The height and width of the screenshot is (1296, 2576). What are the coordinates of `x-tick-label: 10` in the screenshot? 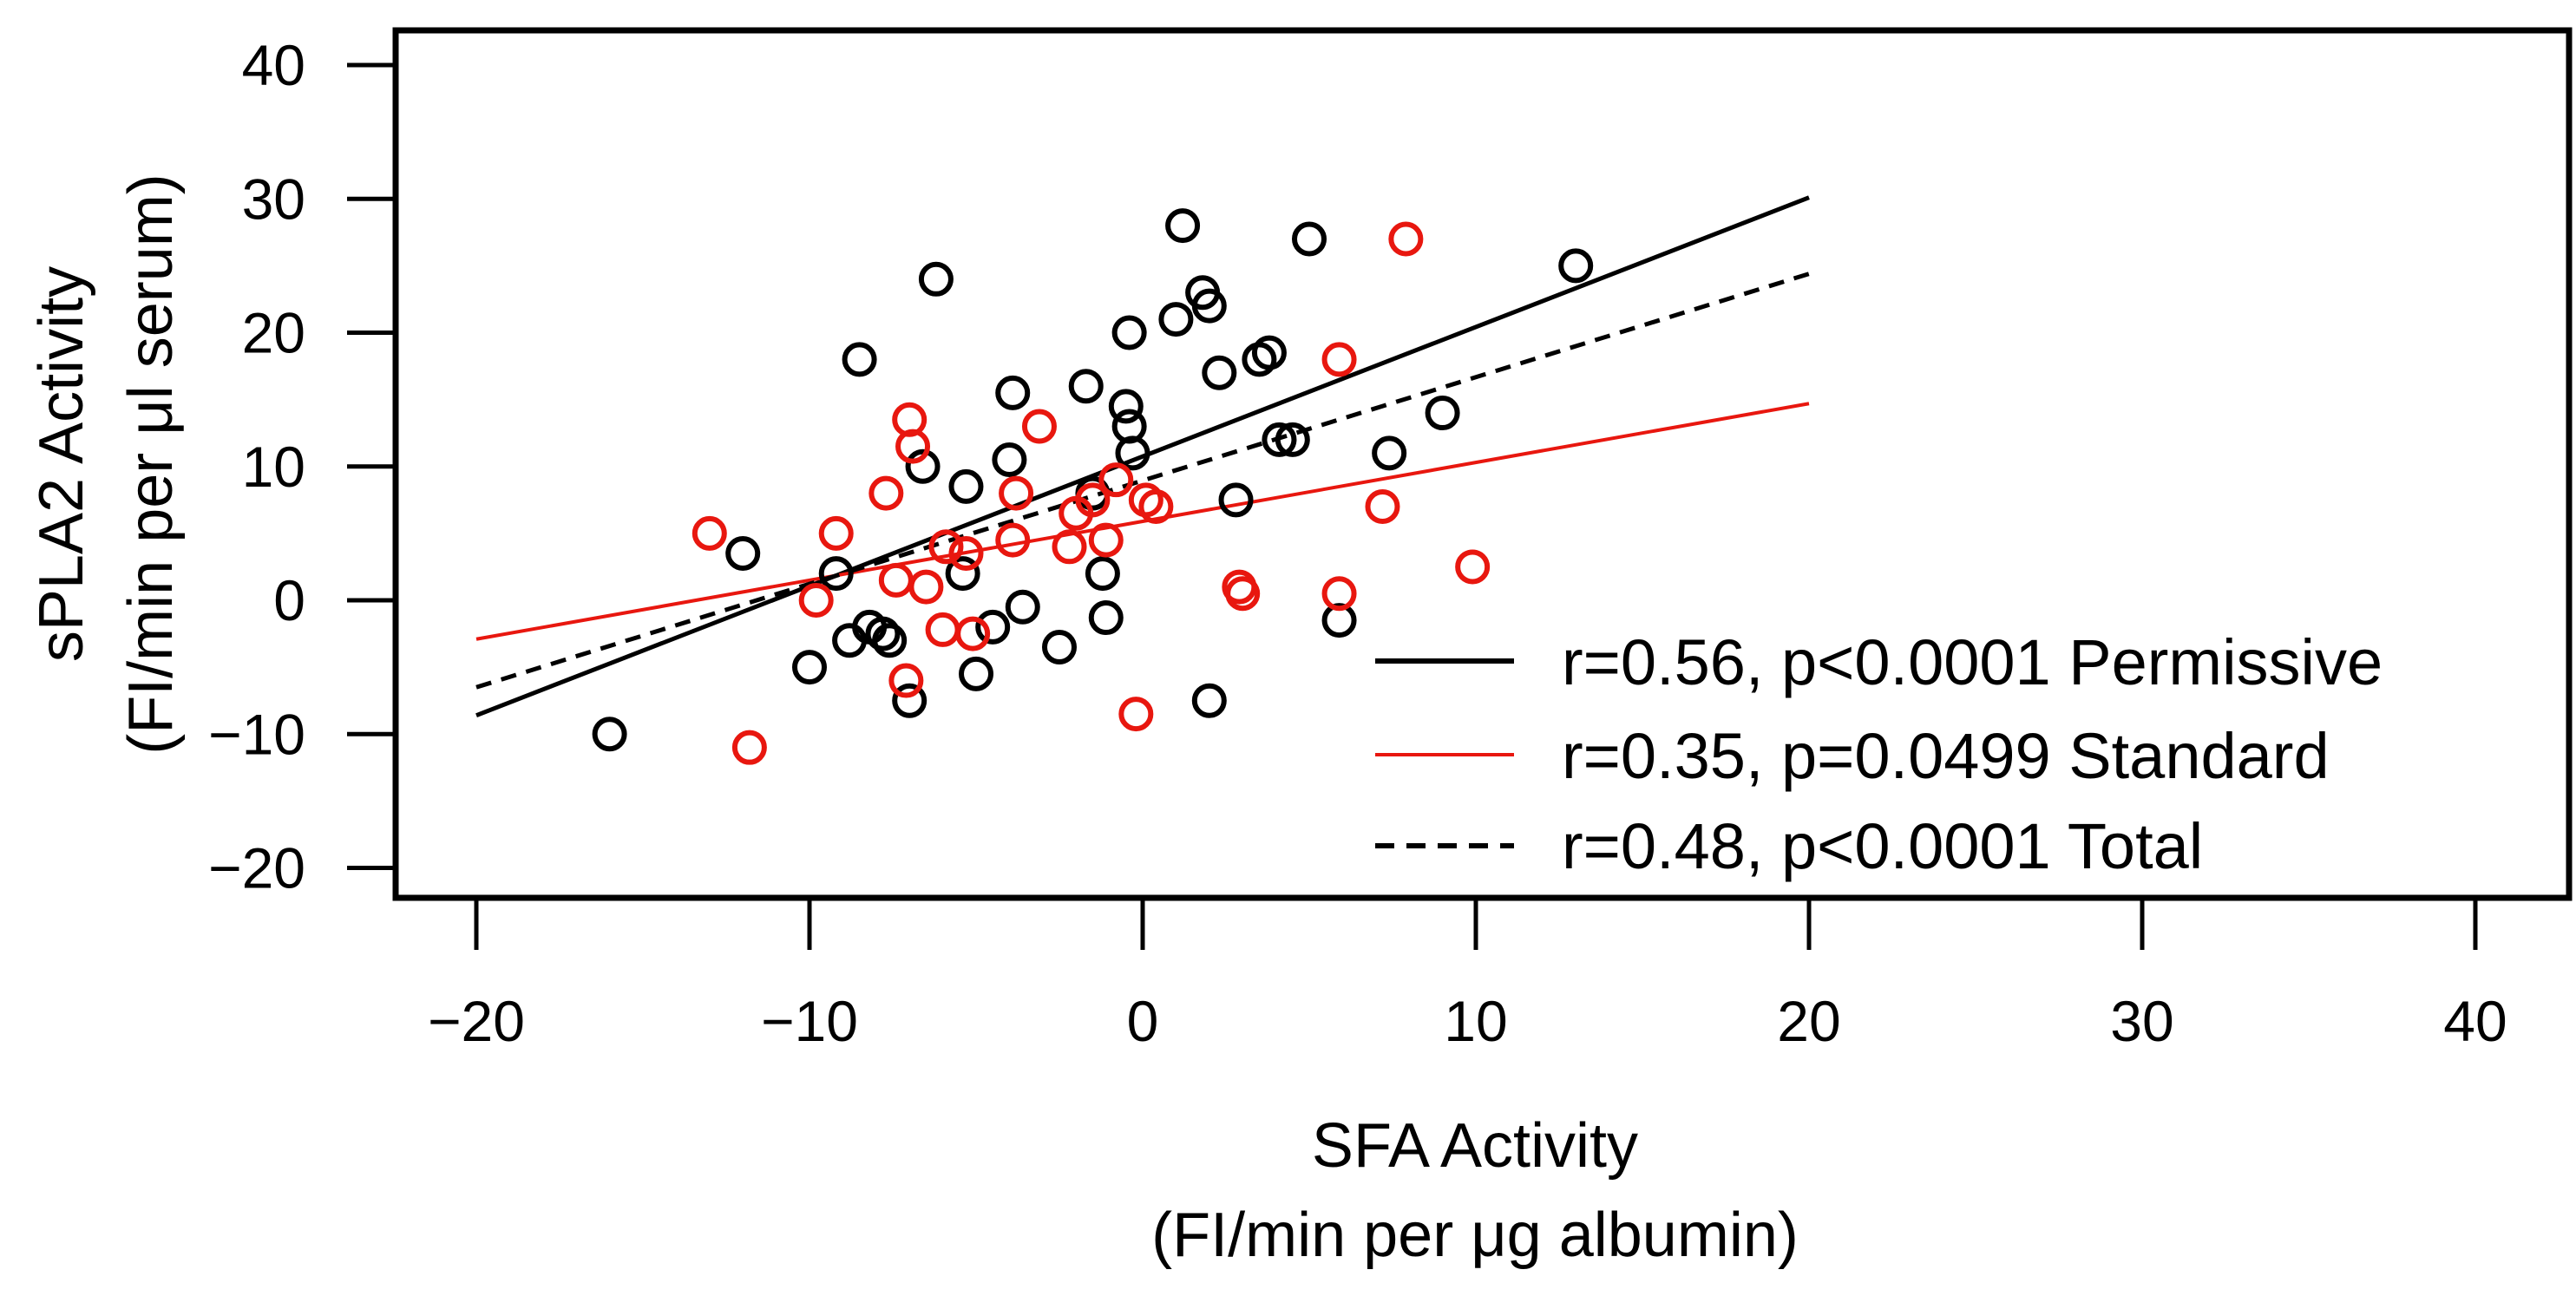 It's located at (1475, 1021).